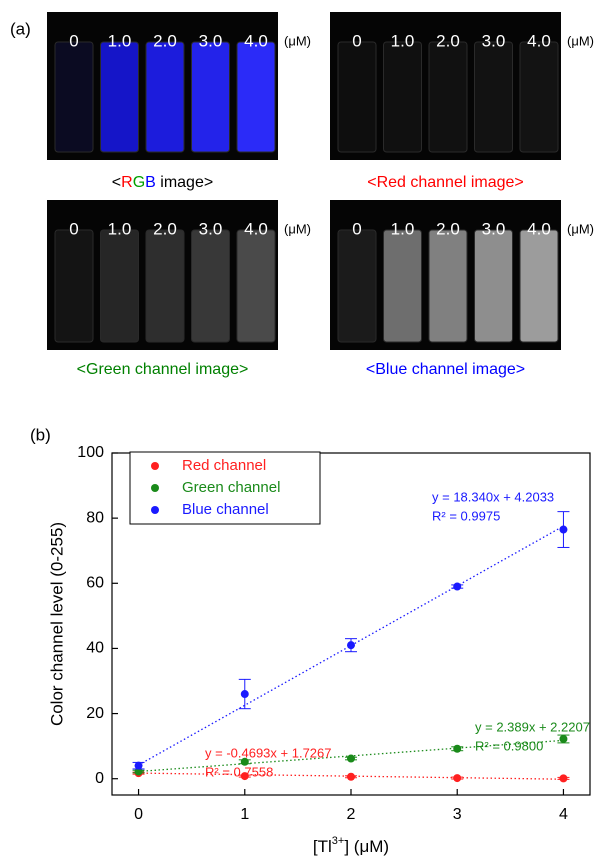  Describe the element at coordinates (338, 841) in the screenshot. I see `x-label-part: 3+` at that location.